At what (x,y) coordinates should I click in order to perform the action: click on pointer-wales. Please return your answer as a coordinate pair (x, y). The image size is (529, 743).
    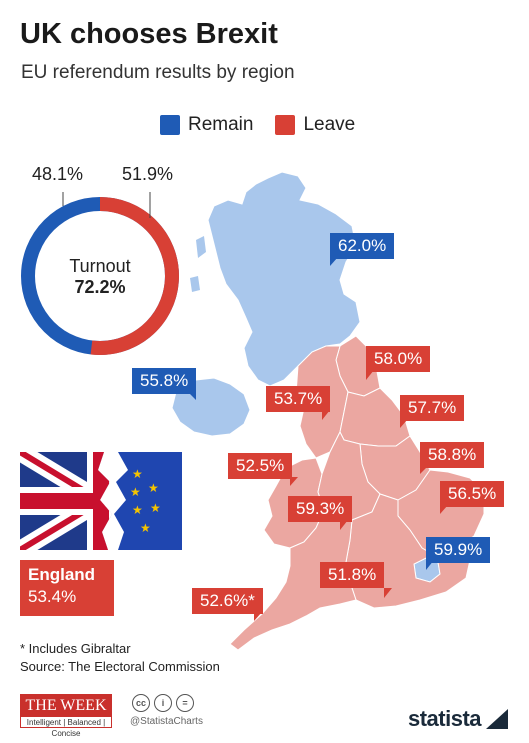
    Looking at the image, I should click on (294, 481).